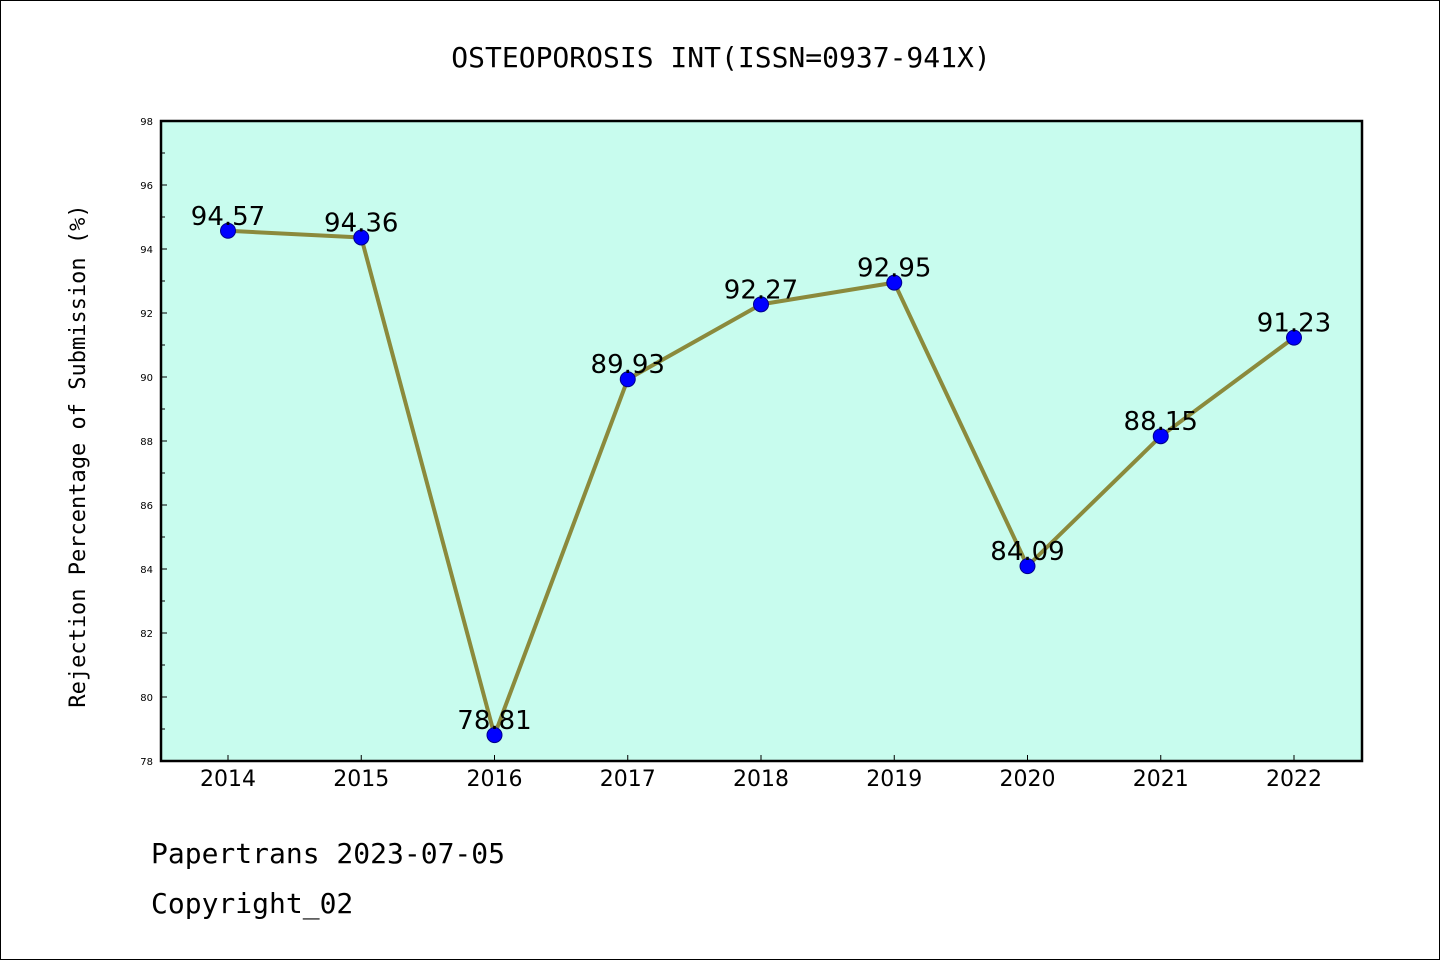 The width and height of the screenshot is (1440, 960). Describe the element at coordinates (252, 903) in the screenshot. I see `footer-copyright: Copyright_02` at that location.